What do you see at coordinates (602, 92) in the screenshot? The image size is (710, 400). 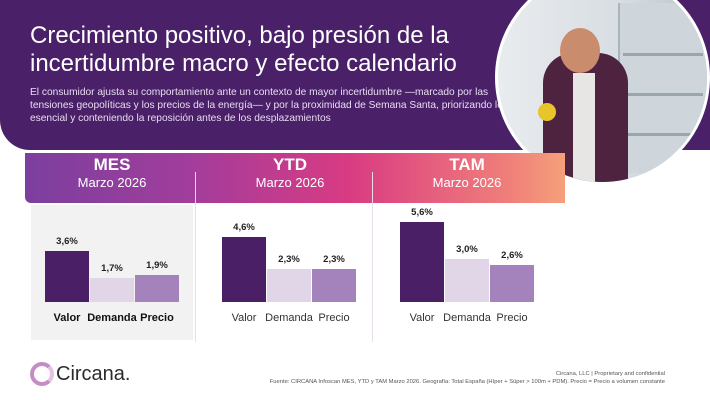 I see `woman-fridge-photo` at bounding box center [602, 92].